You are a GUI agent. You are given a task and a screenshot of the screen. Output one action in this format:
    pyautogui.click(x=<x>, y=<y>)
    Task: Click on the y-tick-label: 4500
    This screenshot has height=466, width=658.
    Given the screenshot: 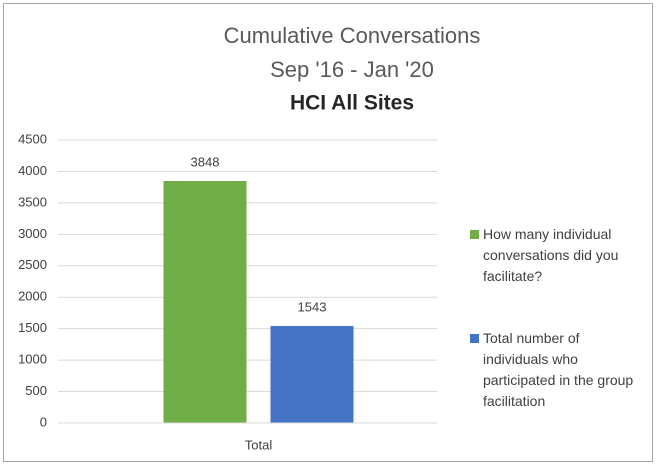 What is the action you would take?
    pyautogui.click(x=32, y=138)
    